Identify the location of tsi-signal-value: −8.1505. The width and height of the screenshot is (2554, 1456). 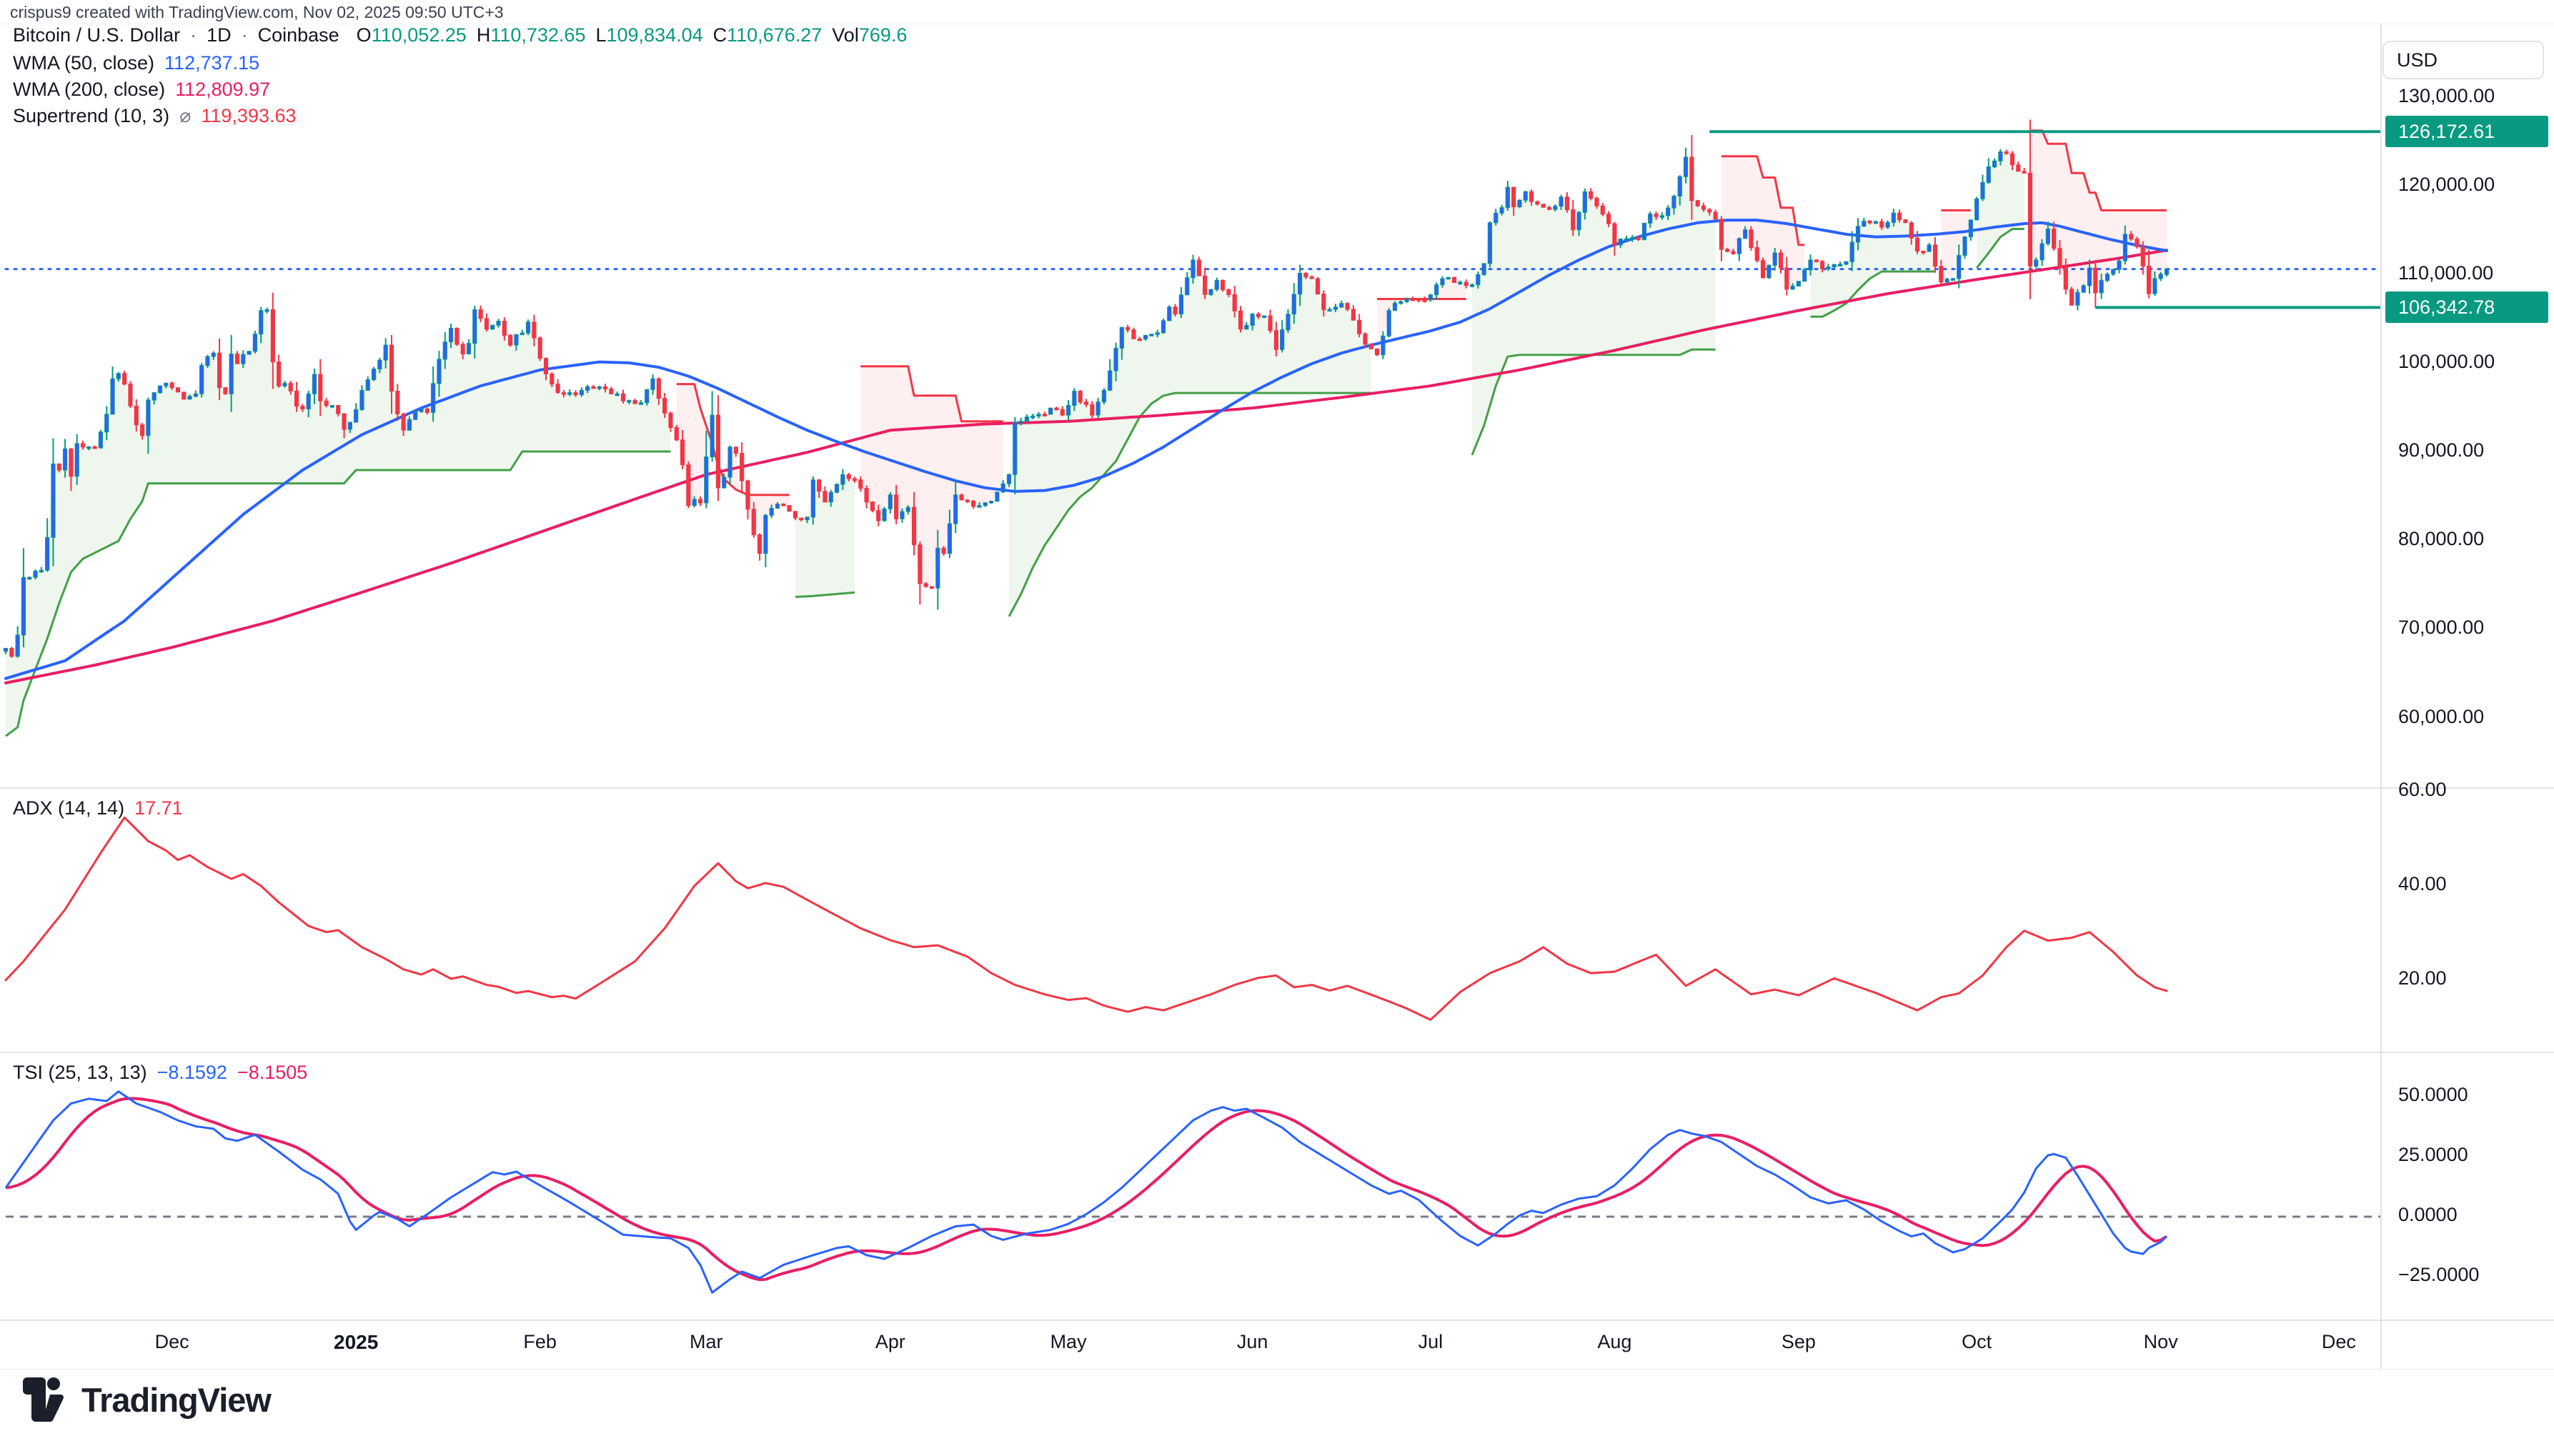
(272, 1072).